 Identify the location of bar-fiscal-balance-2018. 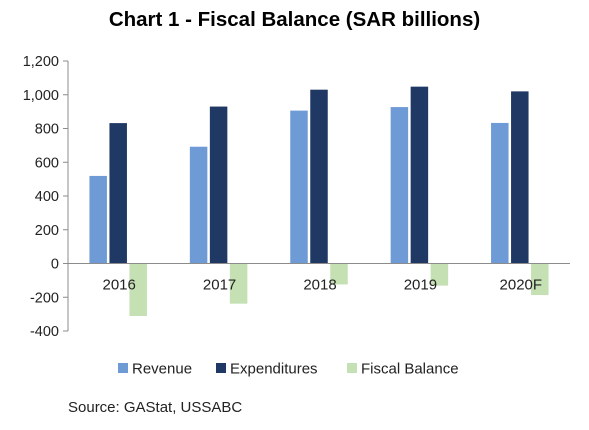
(339, 274).